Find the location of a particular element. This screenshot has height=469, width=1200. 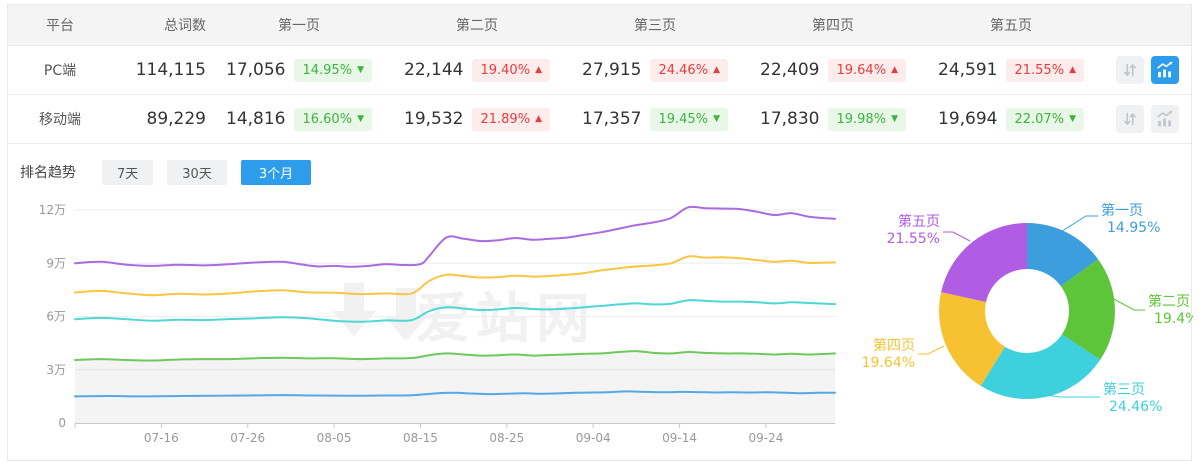

platform-label: 移动端 is located at coordinates (60, 120).